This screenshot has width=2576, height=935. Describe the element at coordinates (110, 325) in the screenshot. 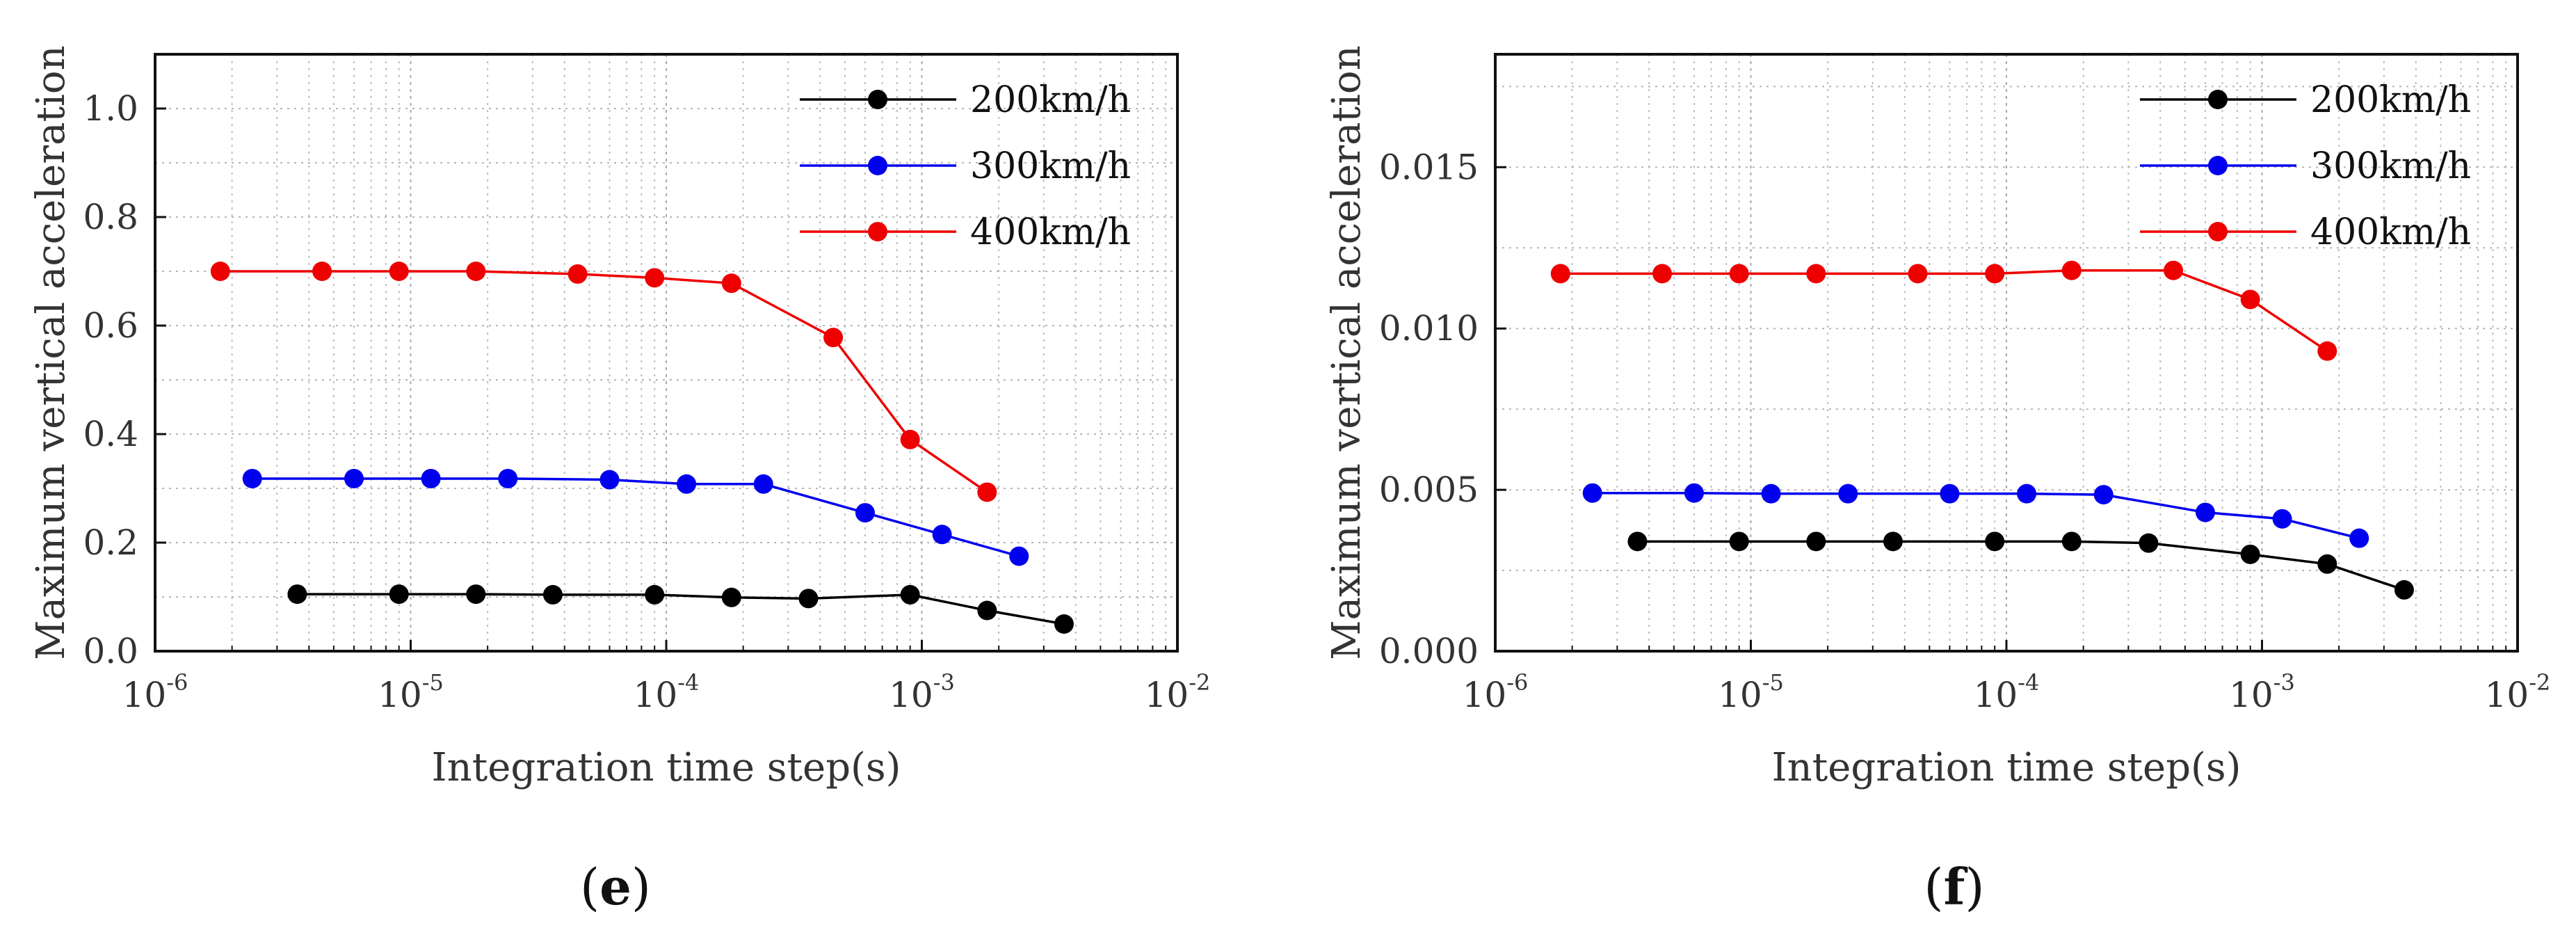

I see `y-tick-label: 0.6` at that location.